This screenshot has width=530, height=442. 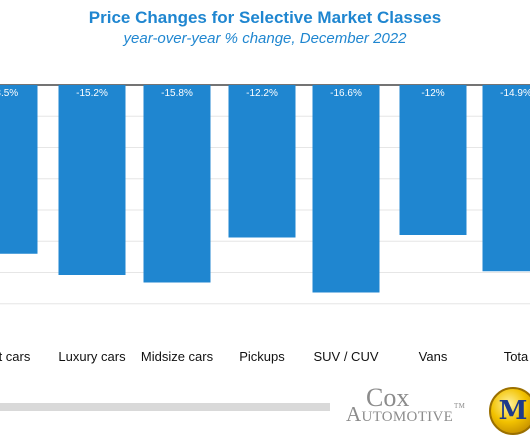 I want to click on category-tick-label: Pickups, so click(x=262, y=356).